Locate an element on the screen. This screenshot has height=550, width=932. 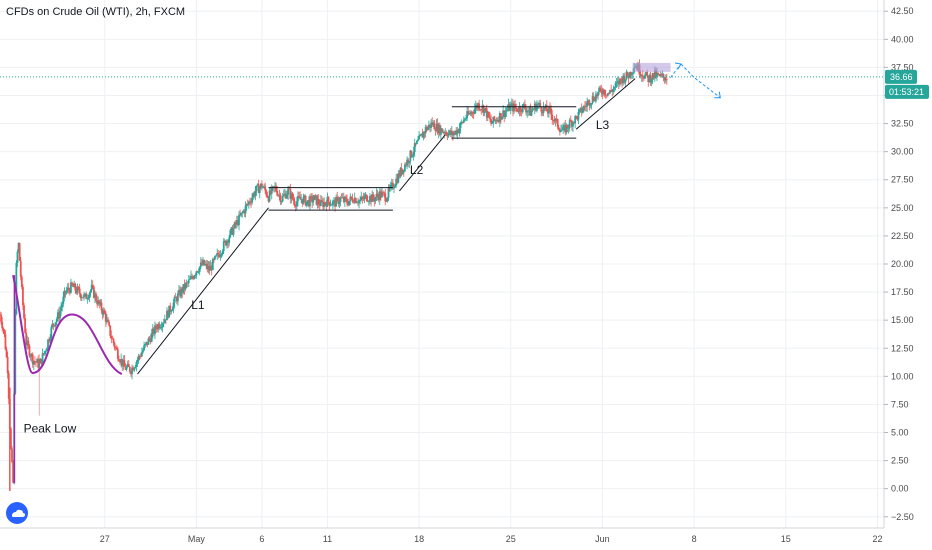
x-tick: 25 is located at coordinates (511, 539).